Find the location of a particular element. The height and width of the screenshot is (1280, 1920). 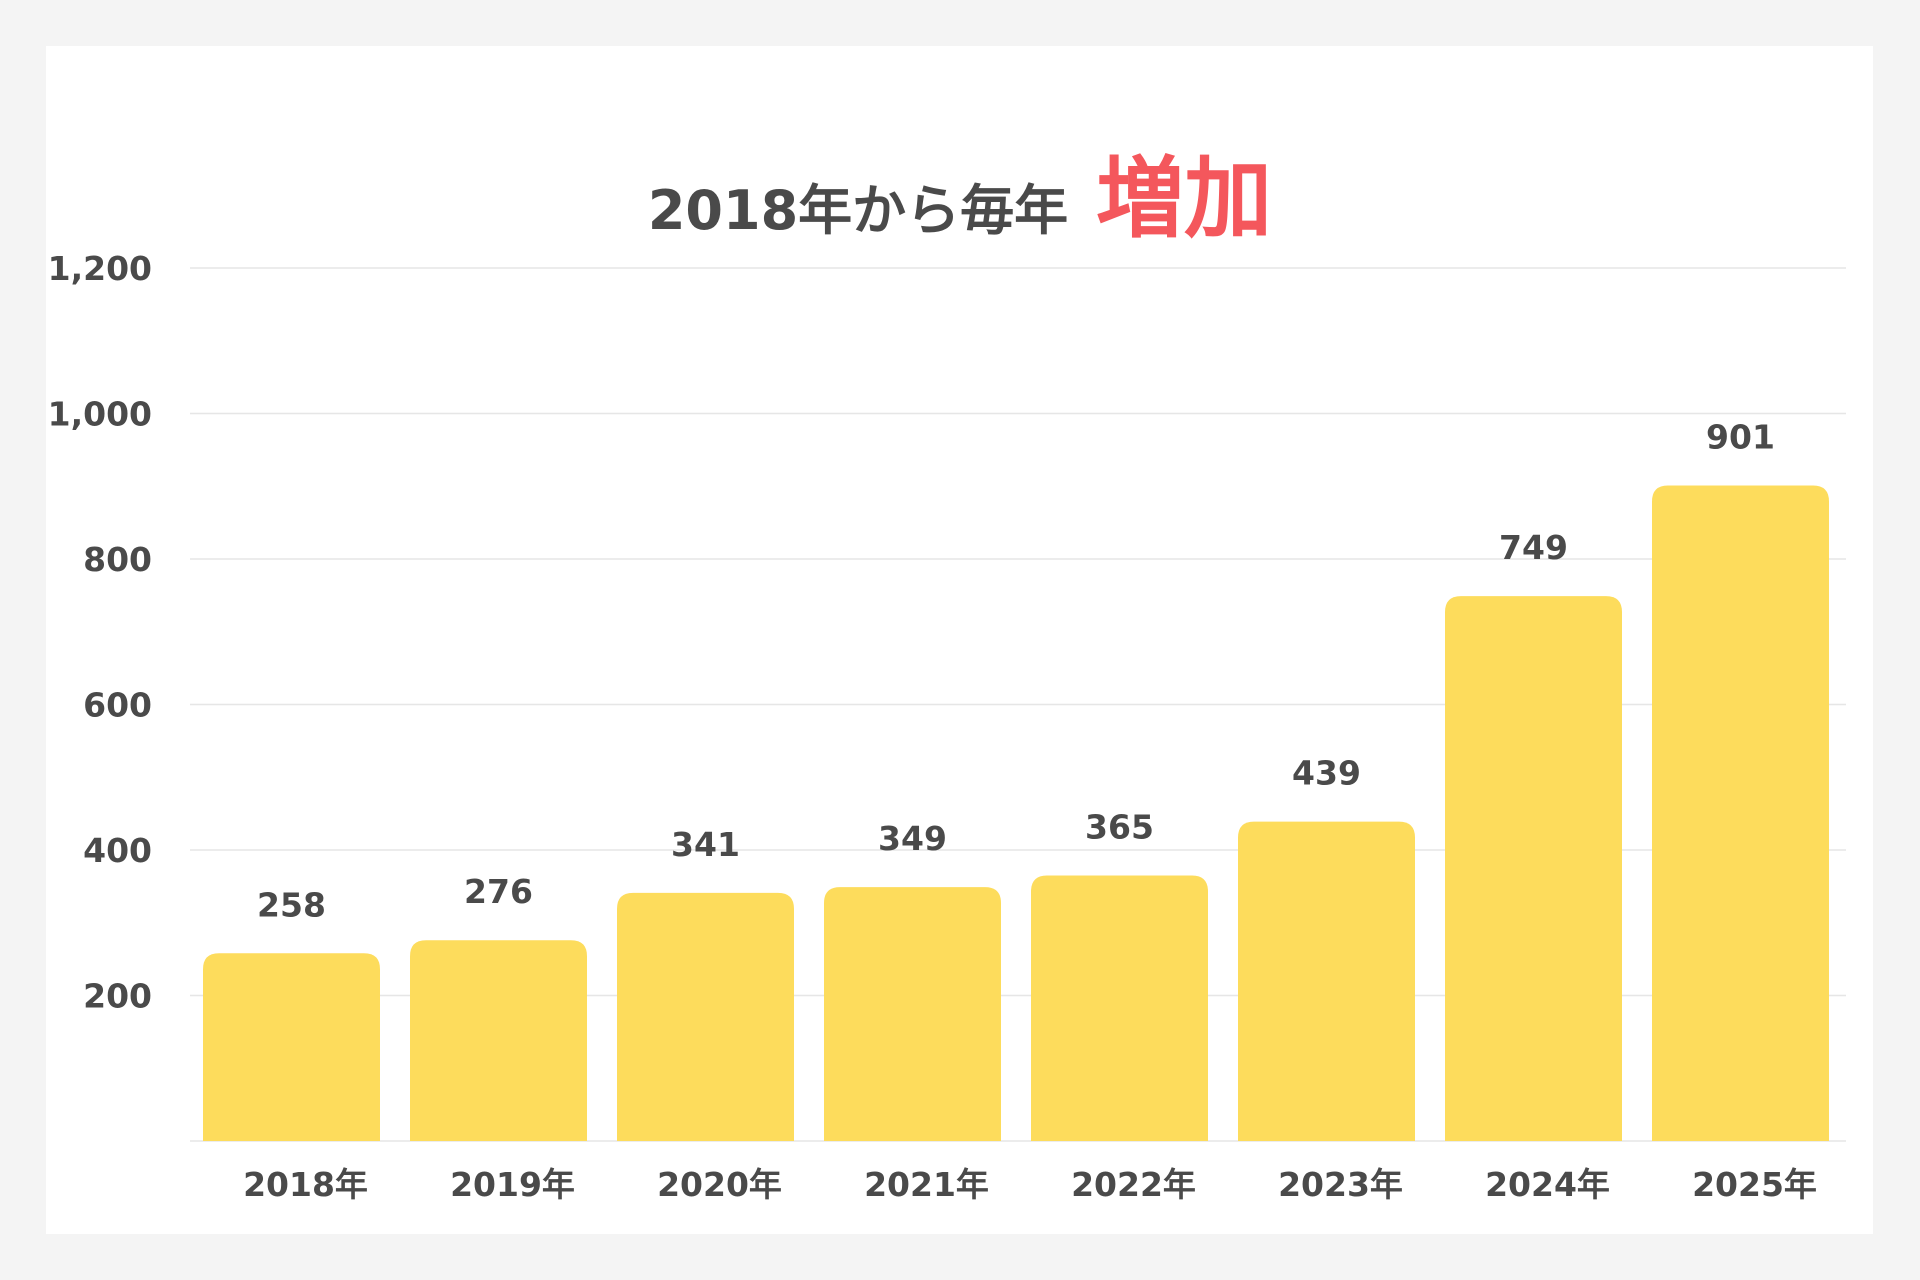

data-label: 749 is located at coordinates (1533, 547).